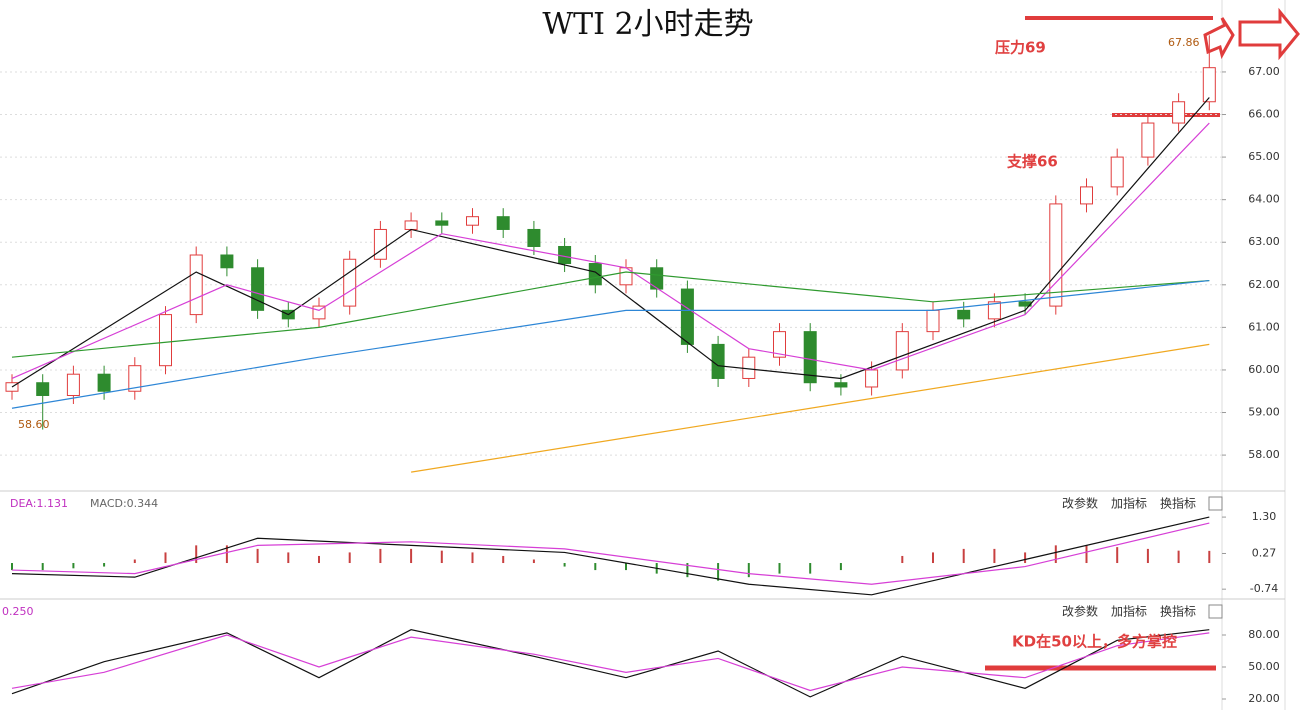 Image resolution: width=1304 pixels, height=723 pixels. I want to click on y-tick-label: -0.74, so click(1264, 588).